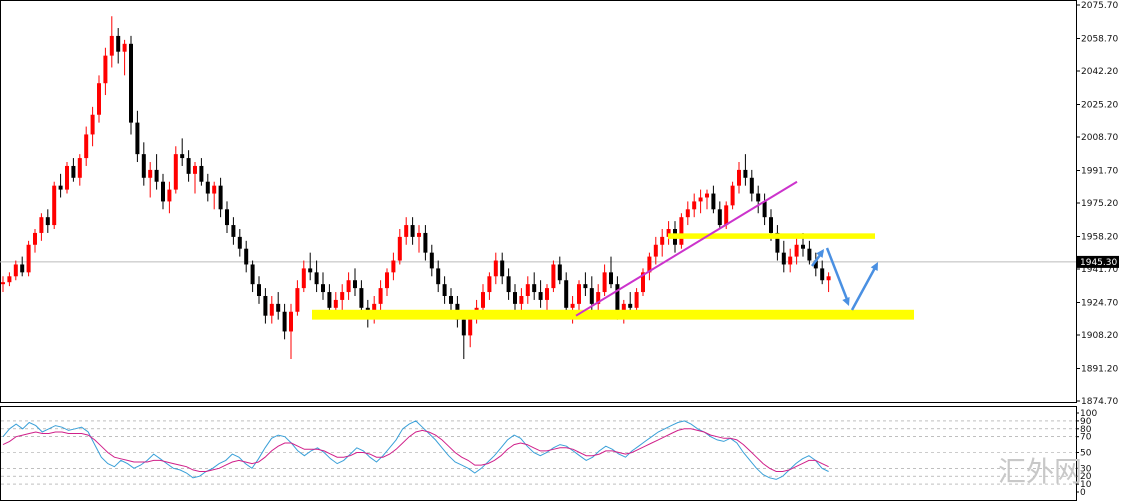 The image size is (1124, 502). Describe the element at coordinates (1099, 369) in the screenshot. I see `price-tick-label: 1891.20` at that location.